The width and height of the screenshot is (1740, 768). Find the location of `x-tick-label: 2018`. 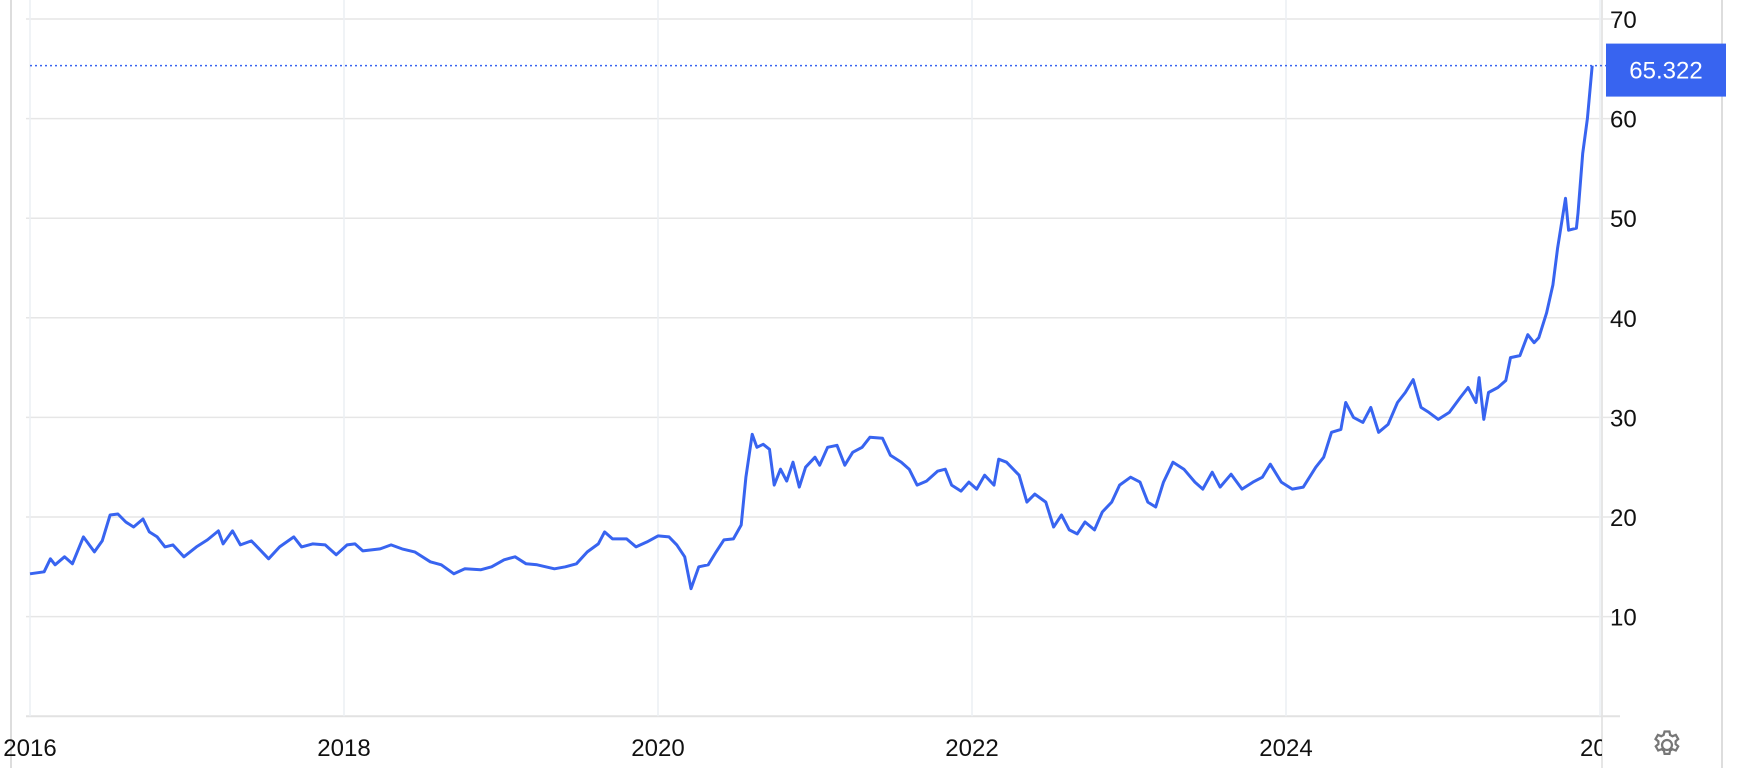

x-tick-label: 2018 is located at coordinates (343, 748).